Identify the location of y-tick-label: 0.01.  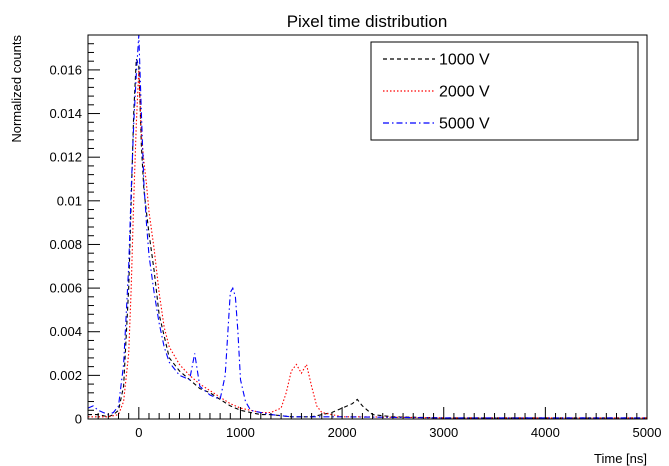
(69, 200).